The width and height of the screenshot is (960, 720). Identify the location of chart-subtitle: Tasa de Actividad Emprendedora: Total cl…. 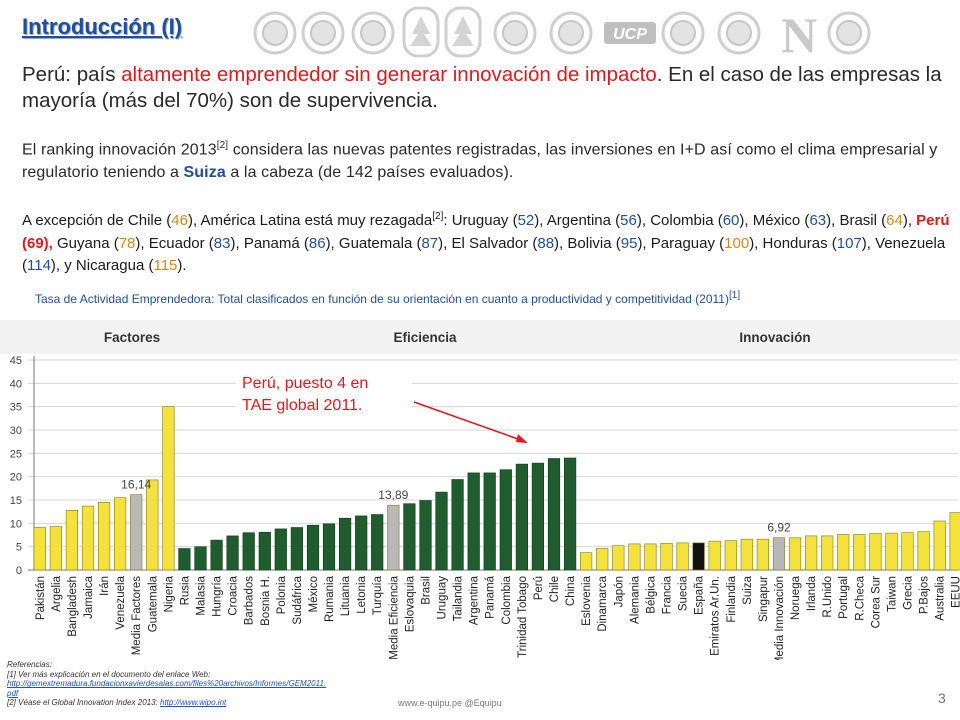
(495, 298).